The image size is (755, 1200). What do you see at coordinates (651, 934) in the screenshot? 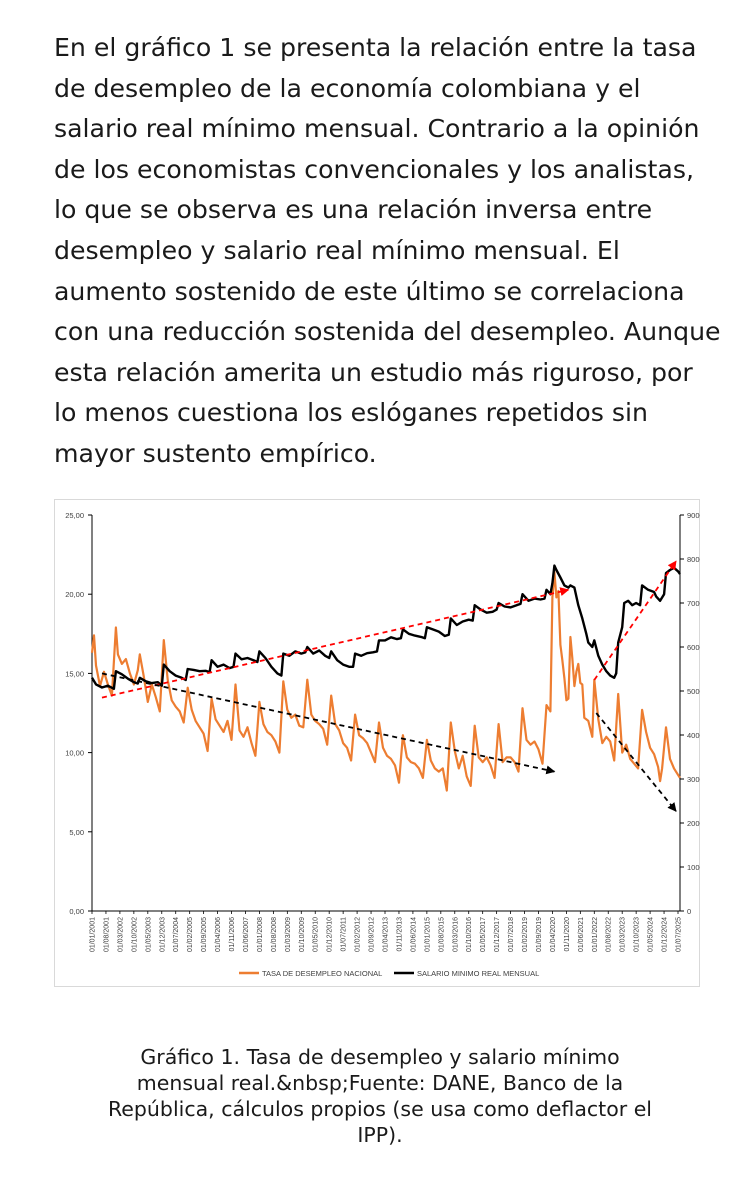
I see `x-tick-label: 01/05/2024` at bounding box center [651, 934].